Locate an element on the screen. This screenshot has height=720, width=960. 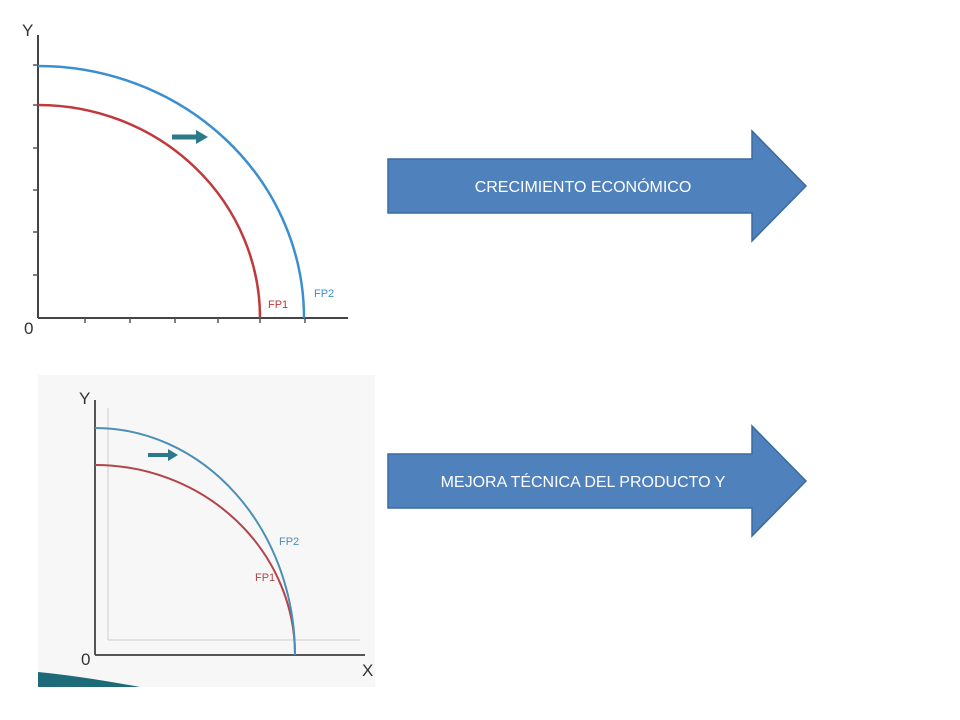
ticks is located at coordinates (169, 193).